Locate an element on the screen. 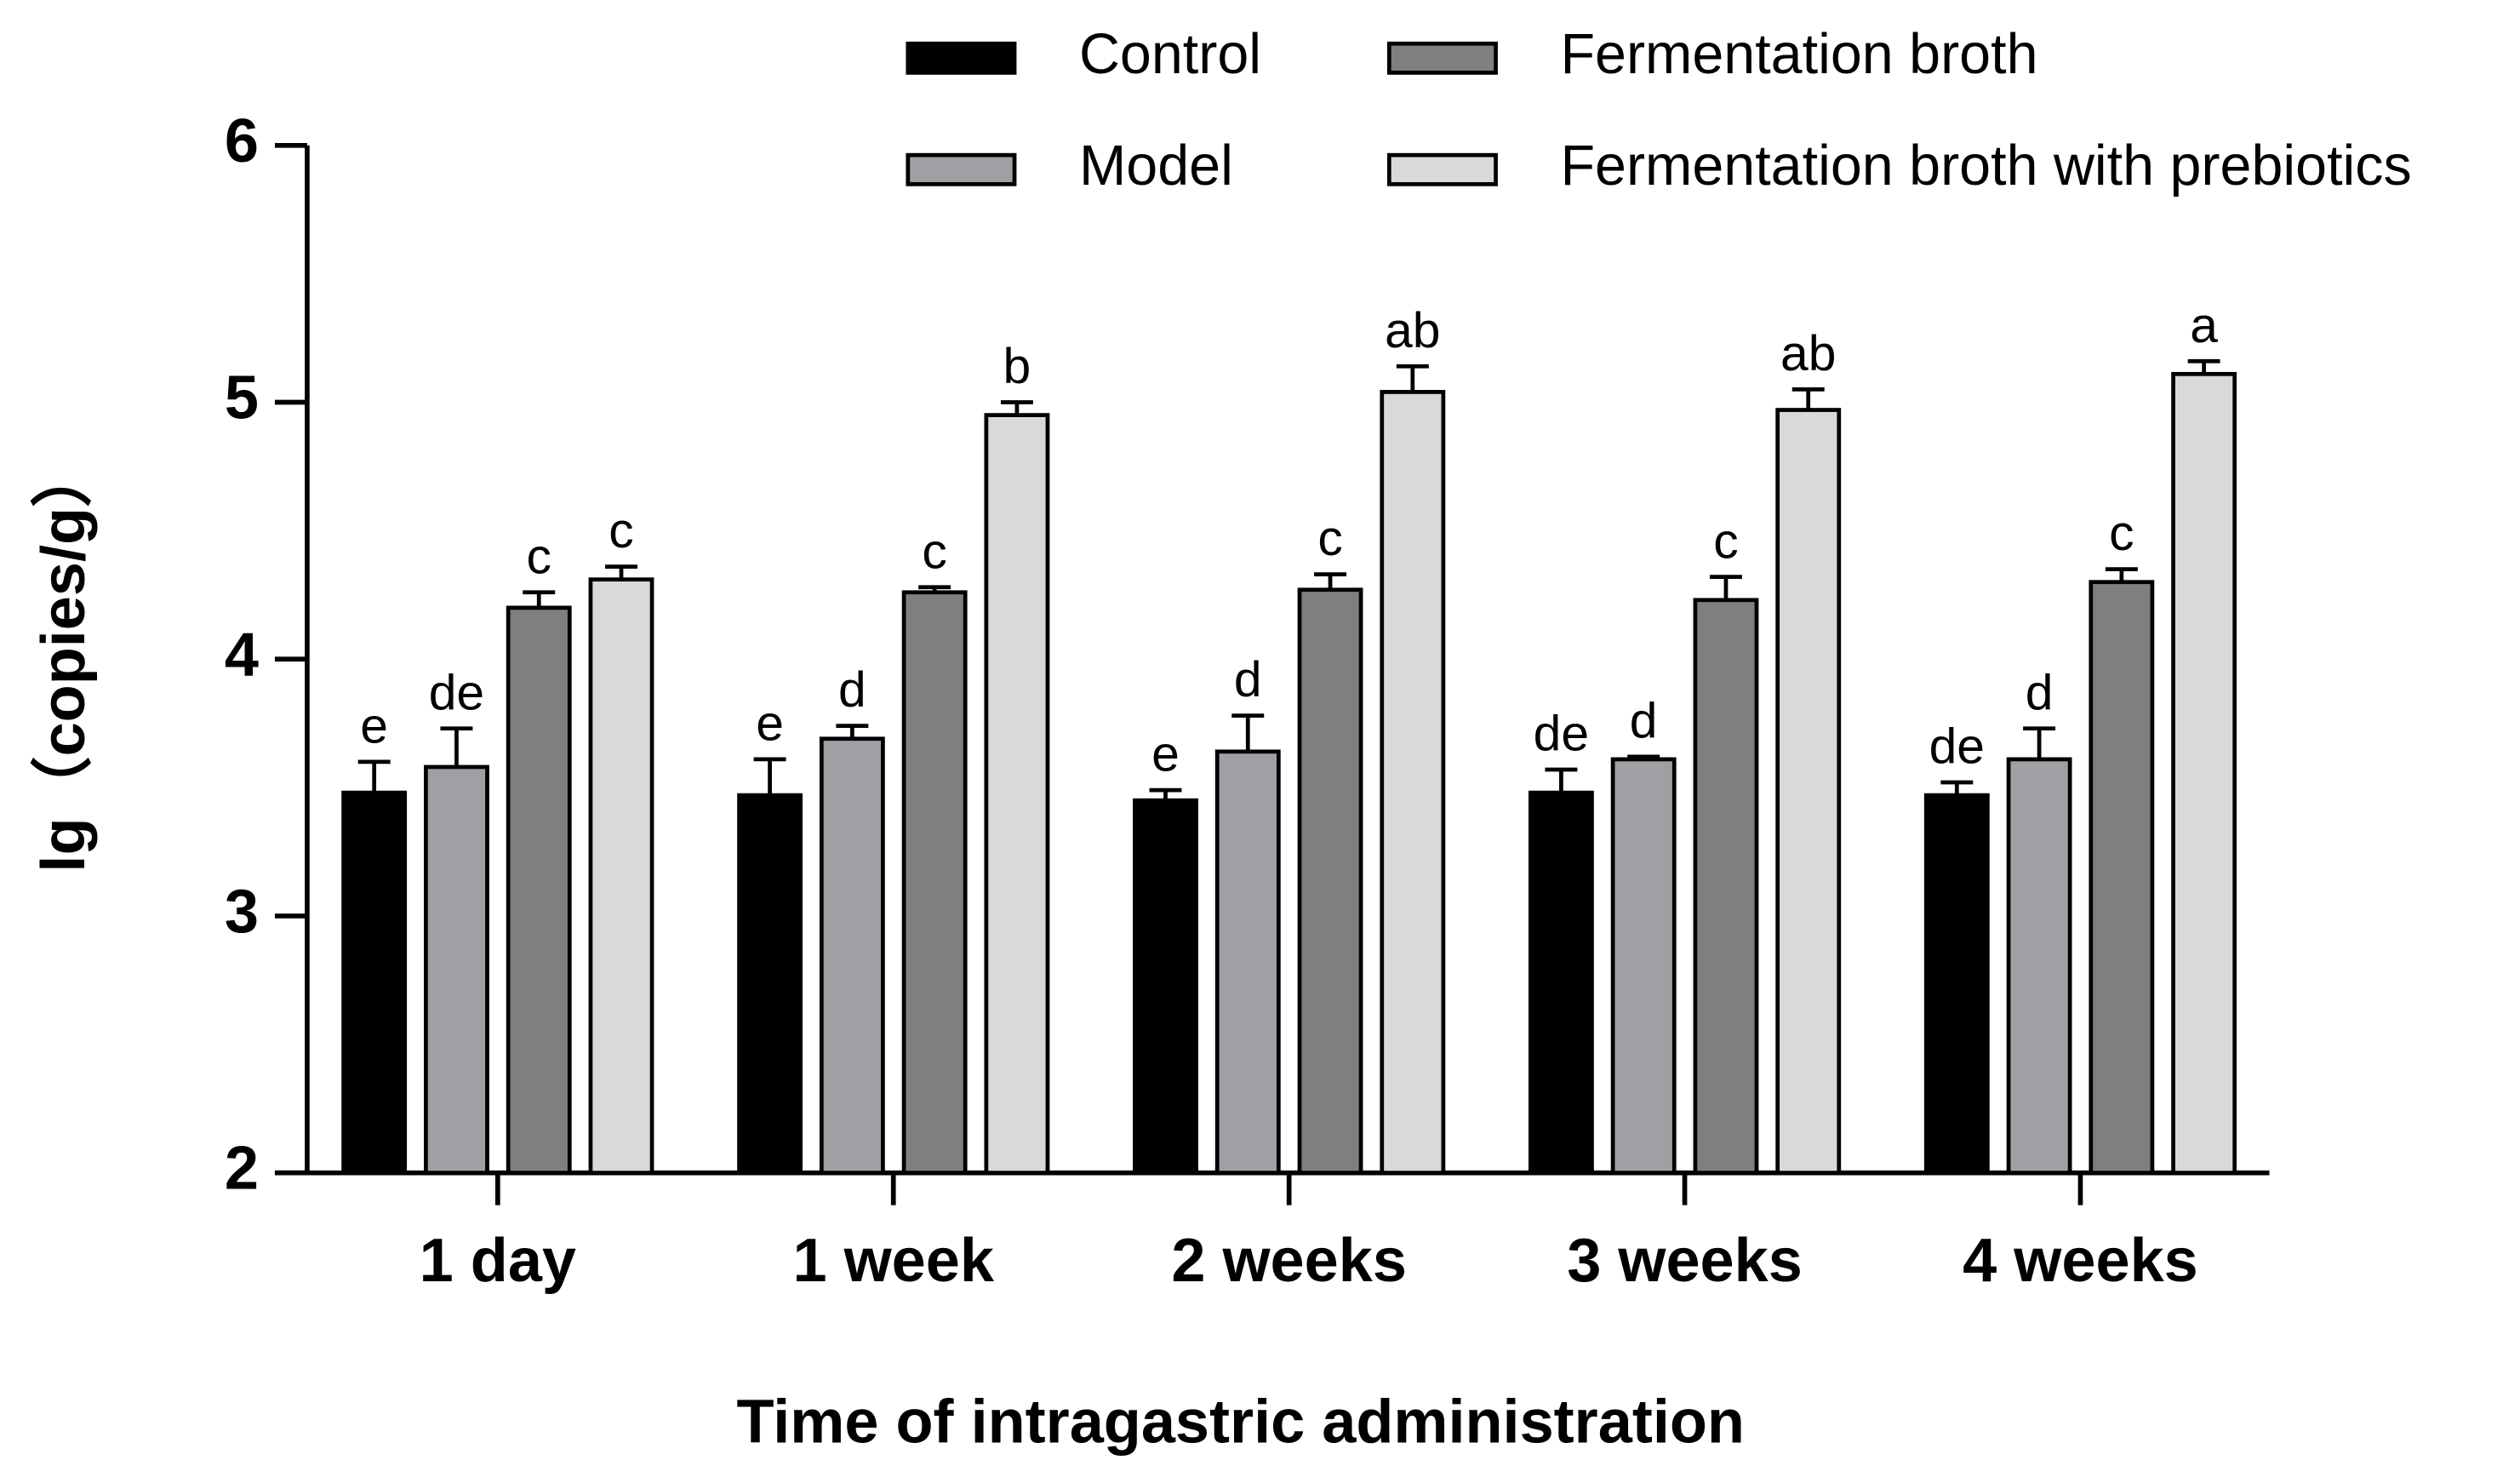 This screenshot has height=1483, width=2520. x-tick-label: 2 weeks is located at coordinates (1289, 1261).